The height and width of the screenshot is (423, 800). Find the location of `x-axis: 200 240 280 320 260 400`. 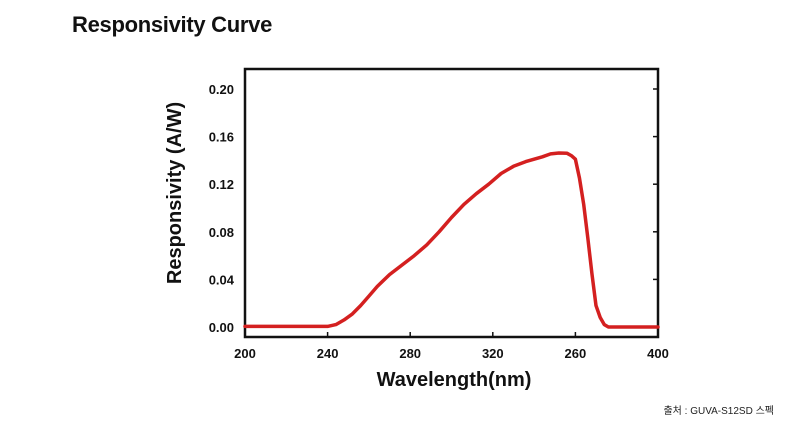

x-axis: 200 240 280 320 260 400 is located at coordinates (451, 346).